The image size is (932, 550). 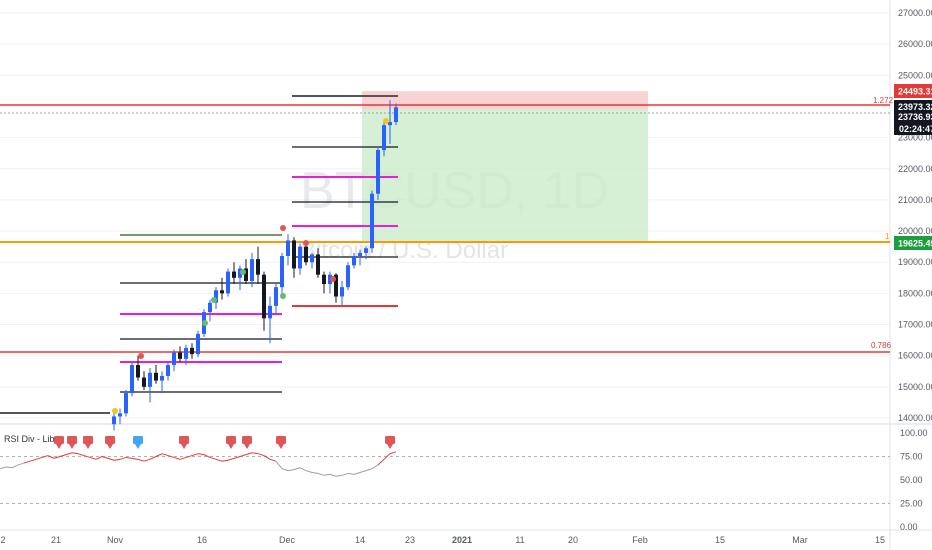 What do you see at coordinates (29, 439) in the screenshot?
I see `indicator-label: RSI Div - Lib` at bounding box center [29, 439].